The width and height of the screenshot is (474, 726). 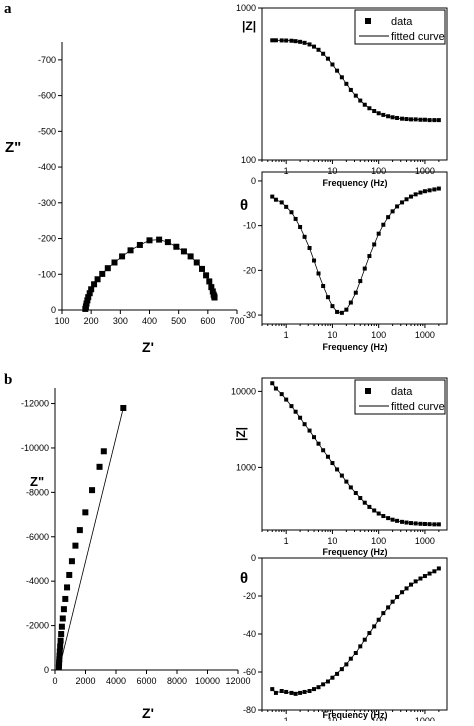 What do you see at coordinates (355, 80) in the screenshot?
I see `fitted-curve-line` at bounding box center [355, 80].